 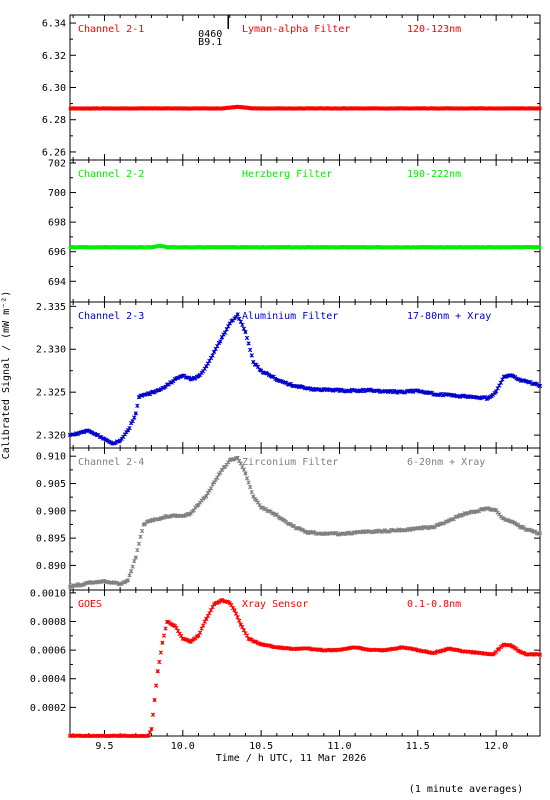 I want to click on x-axis-label: Time / h UTC, 11 Mar 2026, so click(x=291, y=758).